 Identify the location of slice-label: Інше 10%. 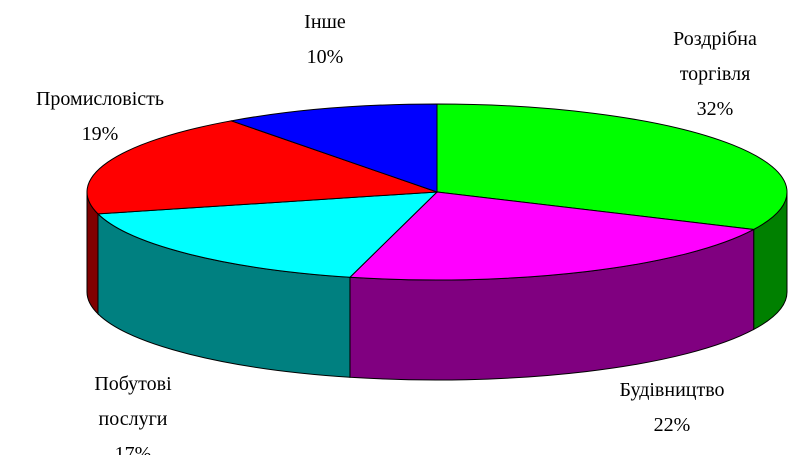
(325, 40).